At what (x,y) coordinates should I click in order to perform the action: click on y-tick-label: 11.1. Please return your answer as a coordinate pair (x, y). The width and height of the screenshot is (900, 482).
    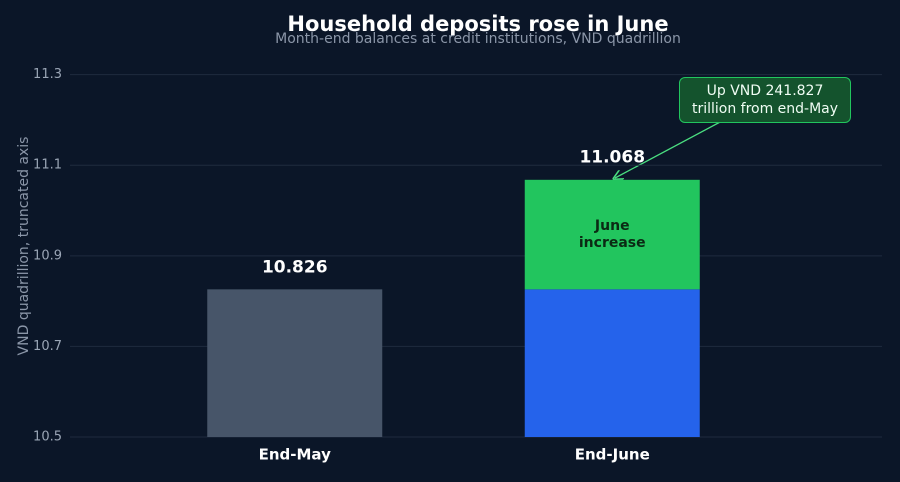
    Looking at the image, I should click on (47, 165).